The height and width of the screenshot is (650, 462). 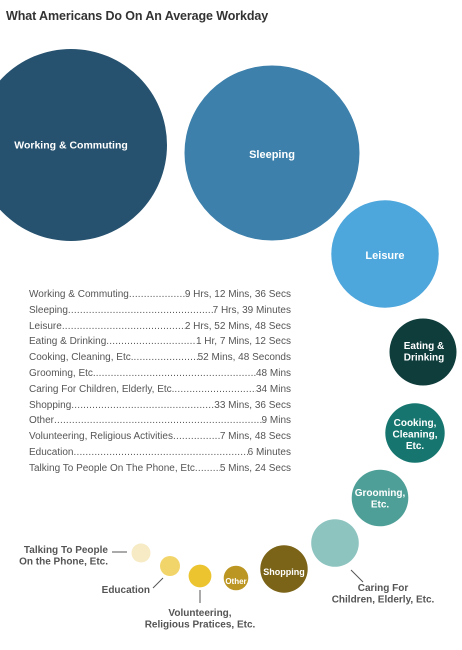 I want to click on bubble-other, so click(x=236, y=578).